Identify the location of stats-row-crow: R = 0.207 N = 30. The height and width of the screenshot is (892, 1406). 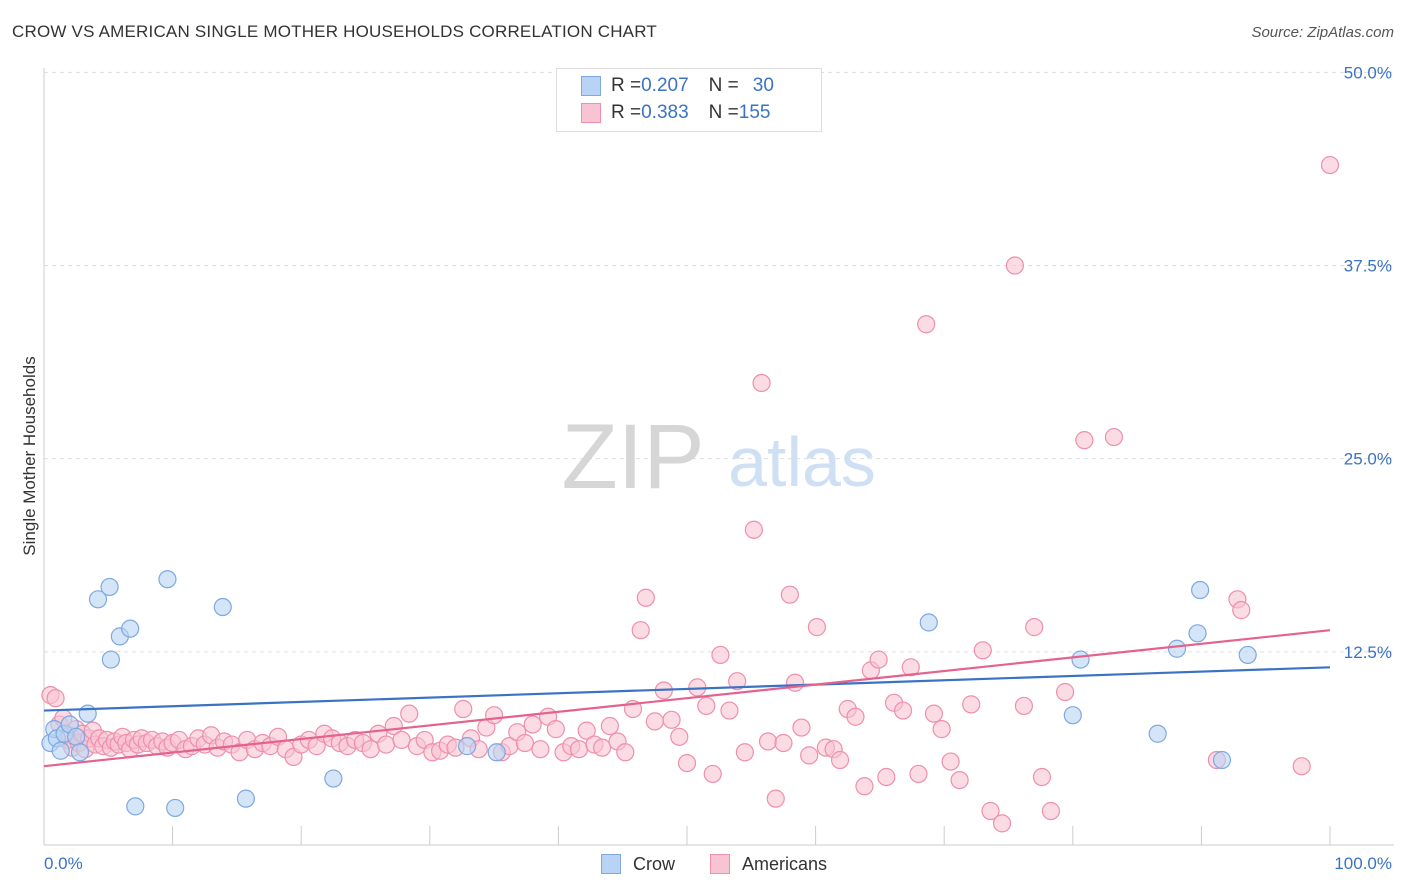
(677, 86).